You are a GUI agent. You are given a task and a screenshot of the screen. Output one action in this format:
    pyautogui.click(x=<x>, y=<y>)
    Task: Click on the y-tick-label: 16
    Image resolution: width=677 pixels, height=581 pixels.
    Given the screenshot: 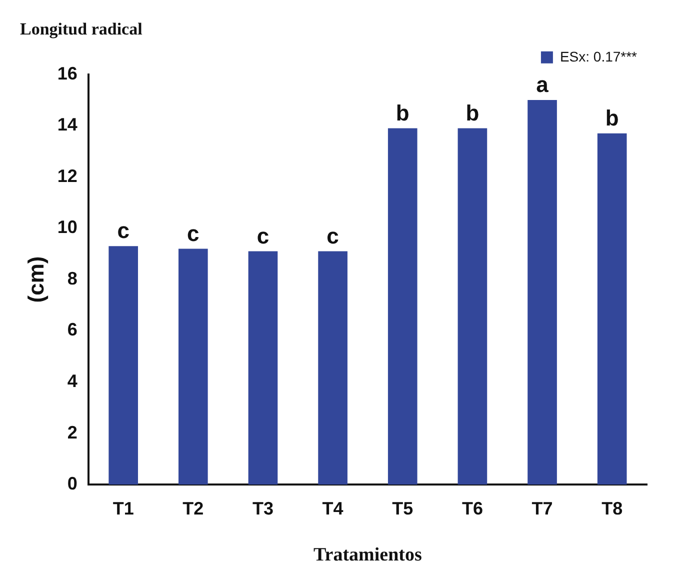 What is the action you would take?
    pyautogui.click(x=67, y=73)
    